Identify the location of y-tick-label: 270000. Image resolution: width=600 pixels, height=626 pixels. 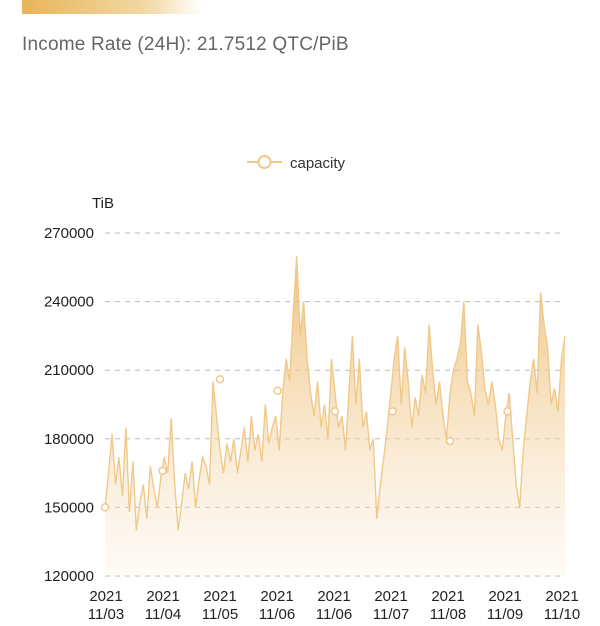
(69, 233).